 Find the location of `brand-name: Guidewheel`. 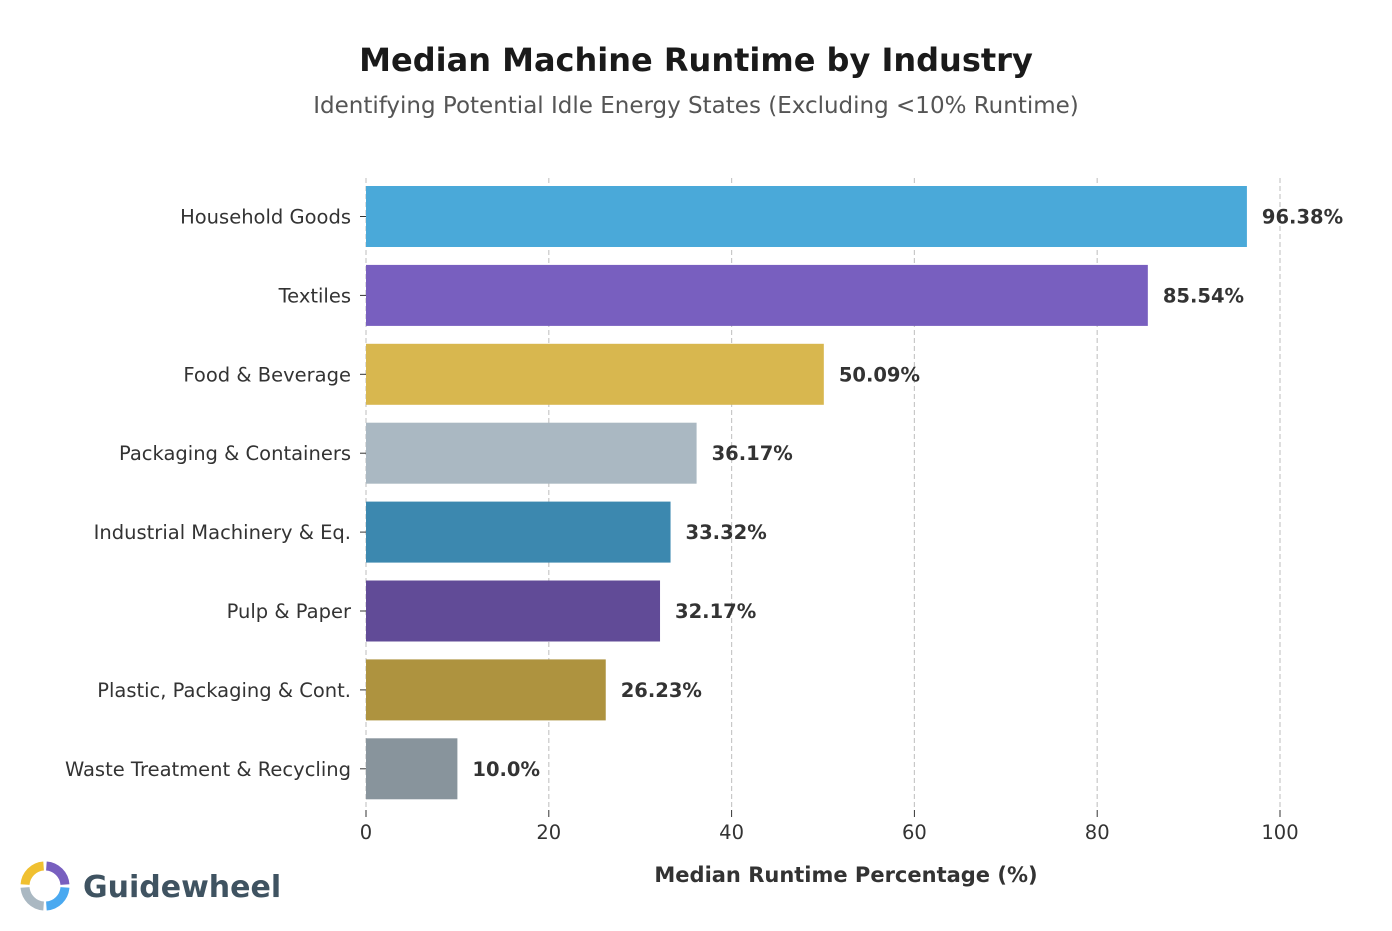

brand-name: Guidewheel is located at coordinates (182, 887).